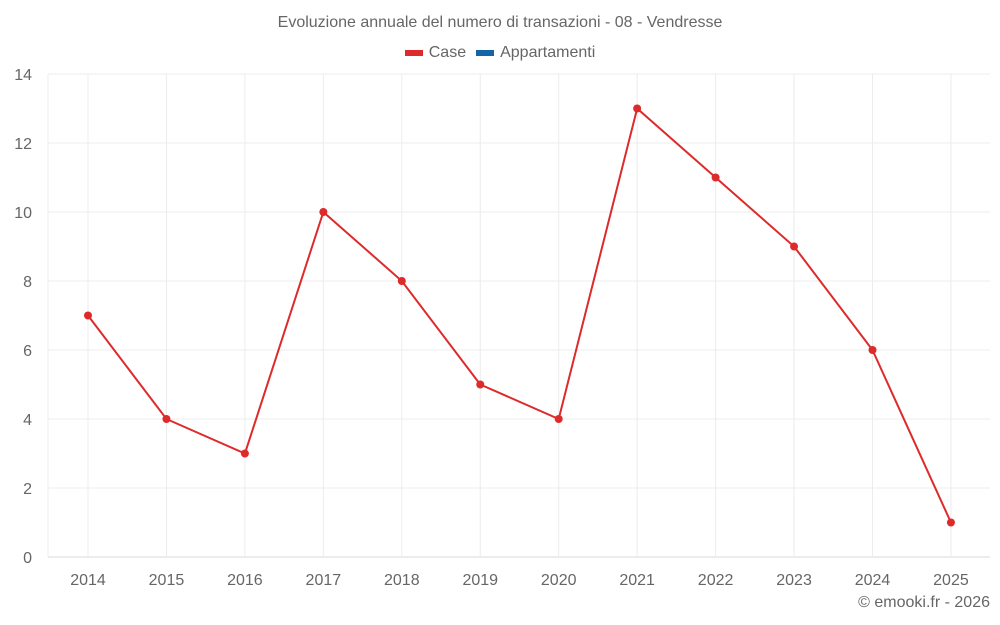 The image size is (1000, 625). I want to click on chart-credit: © emooki.fr - 2026, so click(924, 602).